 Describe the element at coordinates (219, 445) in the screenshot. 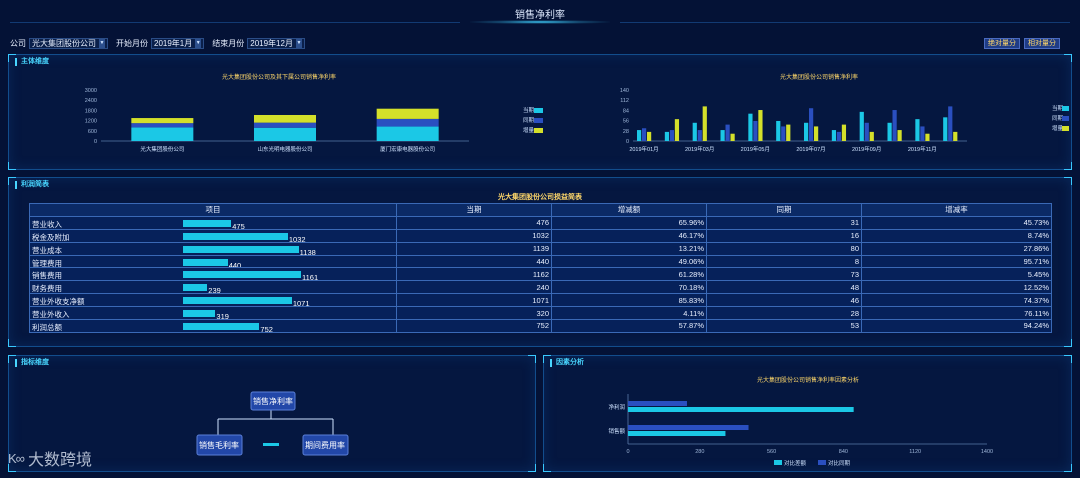

I see `tree-left: 销售毛利率` at that location.